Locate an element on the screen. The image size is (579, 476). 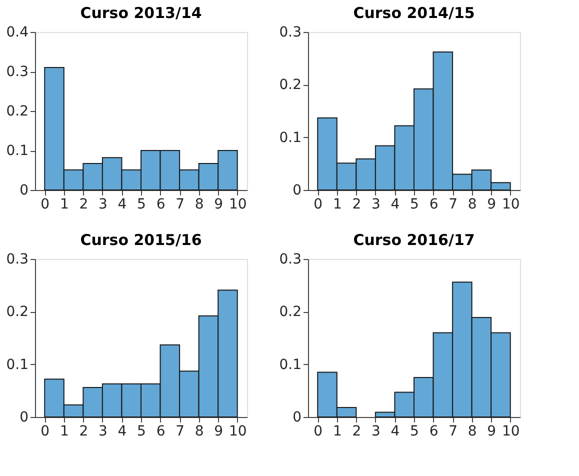
y-tick-label: 0.4 is located at coordinates (17, 32).